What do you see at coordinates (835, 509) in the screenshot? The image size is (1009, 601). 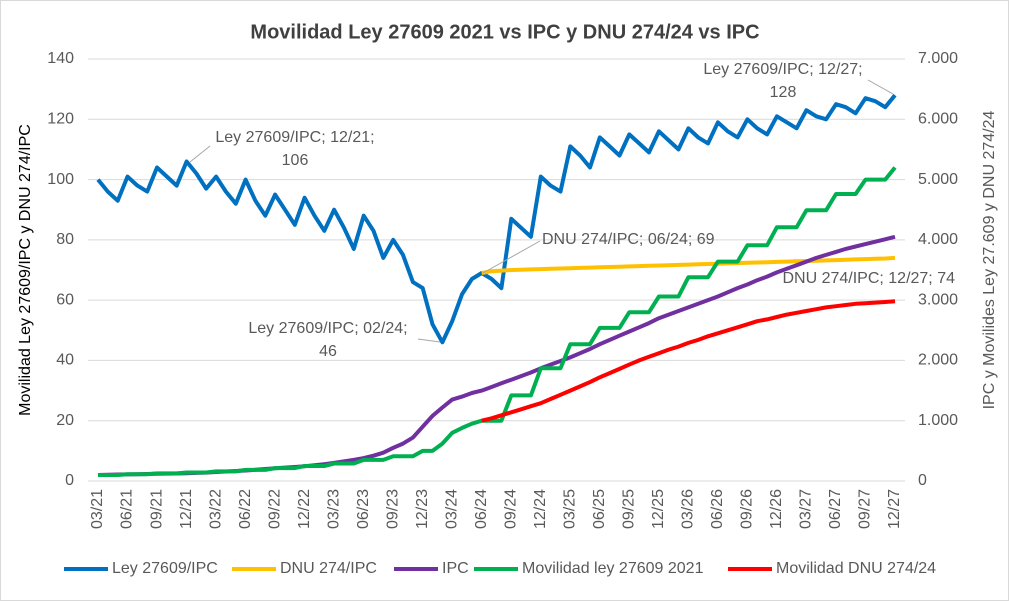 I see `x-tick-label: 06/27` at bounding box center [835, 509].